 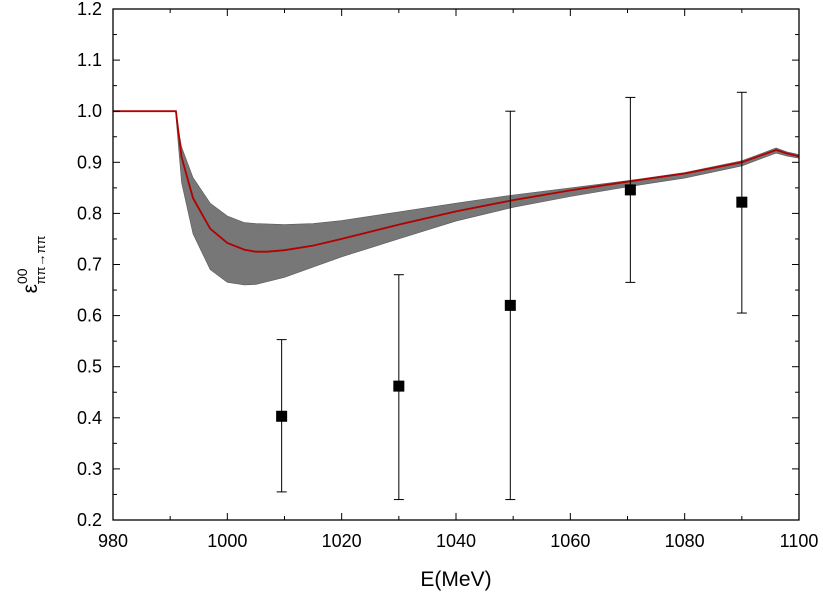 I want to click on x-tick-label: 1060, so click(x=570, y=541).